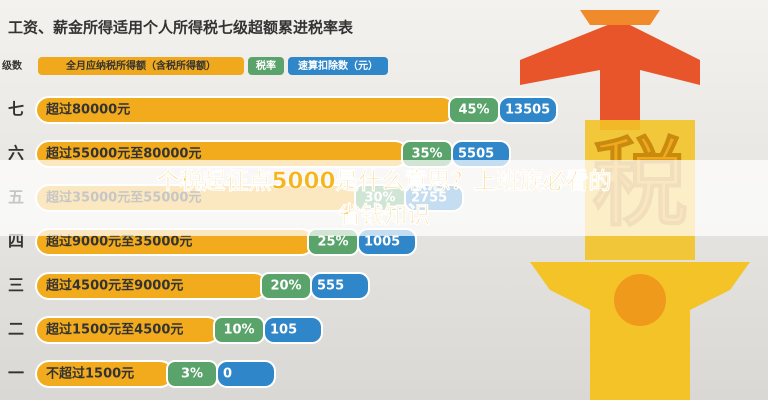 The width and height of the screenshot is (768, 400). Describe the element at coordinates (330, 286) in the screenshot. I see `deduction: 555` at that location.